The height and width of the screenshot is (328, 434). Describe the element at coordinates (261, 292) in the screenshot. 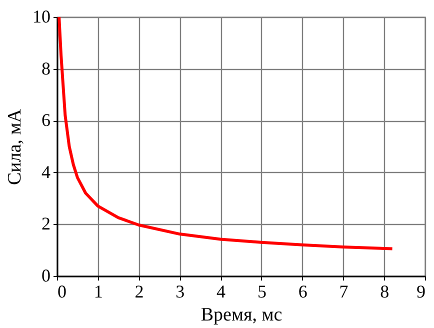

I see `x-tick-label: 5` at that location.